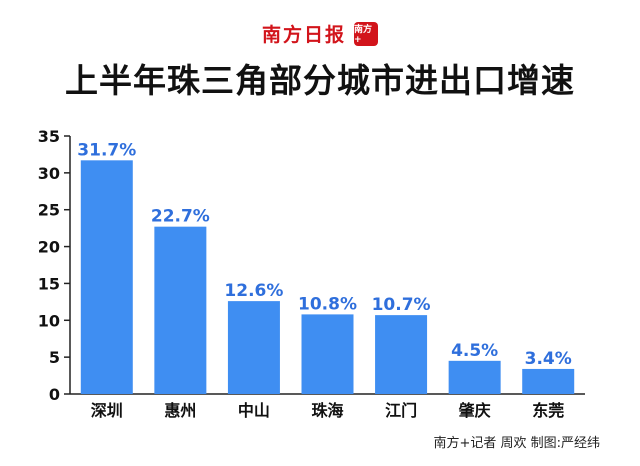 This screenshot has height=466, width=640. I want to click on category-label: 惠州, so click(180, 410).